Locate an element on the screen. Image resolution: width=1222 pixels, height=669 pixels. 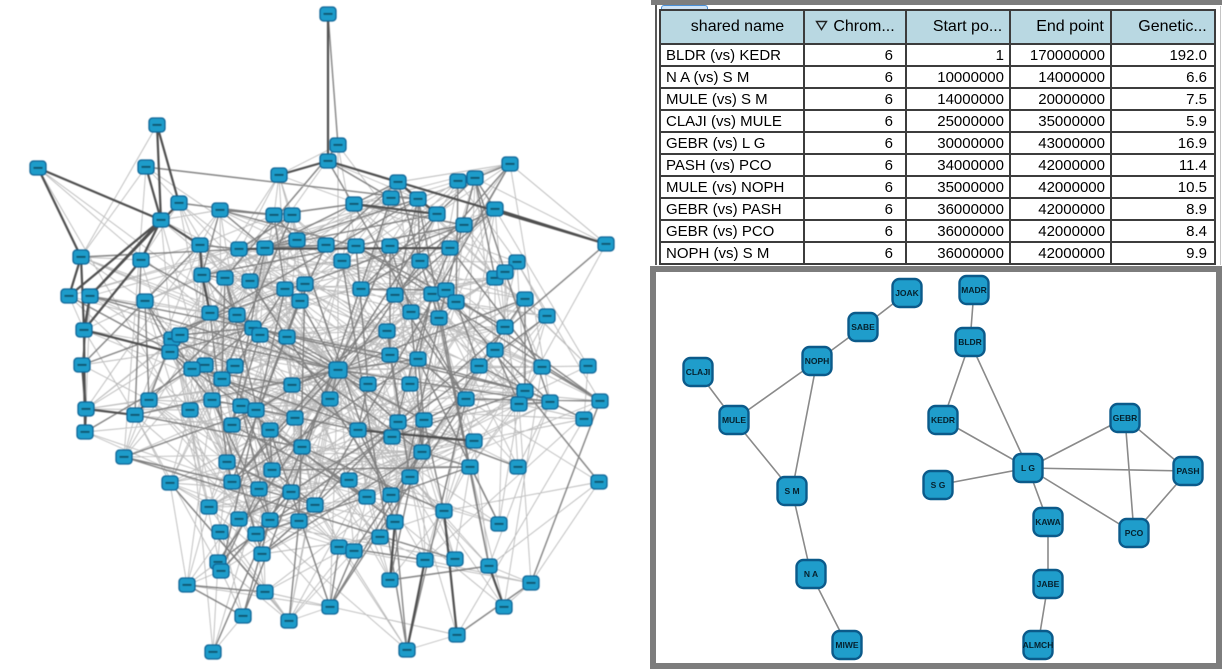
svg-text: MADR is located at coordinates (974, 290).